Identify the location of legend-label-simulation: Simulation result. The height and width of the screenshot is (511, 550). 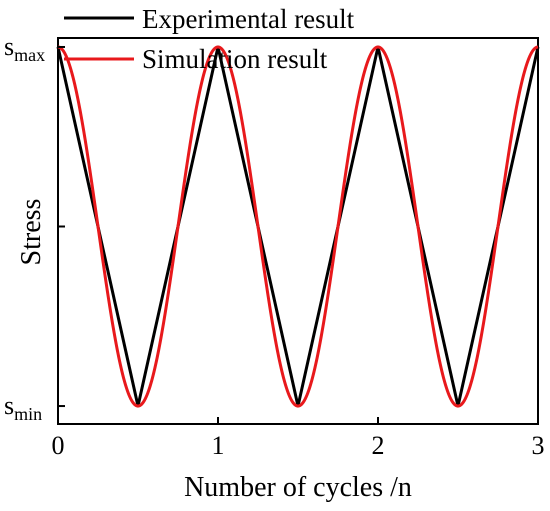
(235, 59).